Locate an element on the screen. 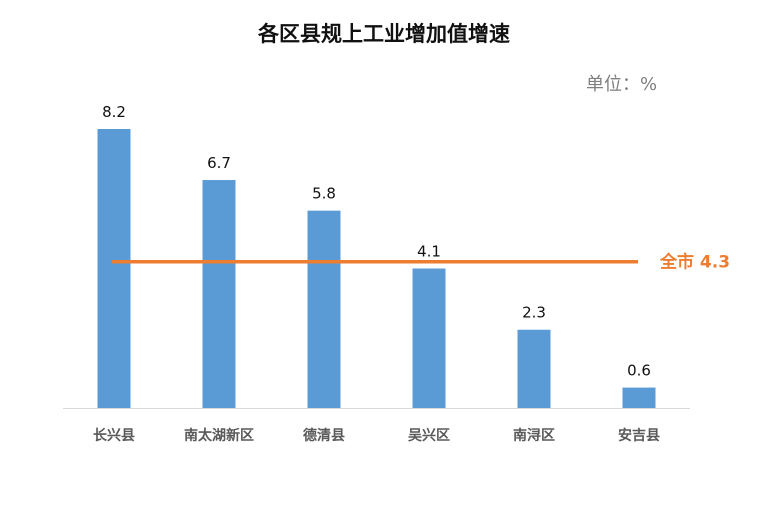 The height and width of the screenshot is (523, 768). x-tick-label: 长兴县 is located at coordinates (114, 435).